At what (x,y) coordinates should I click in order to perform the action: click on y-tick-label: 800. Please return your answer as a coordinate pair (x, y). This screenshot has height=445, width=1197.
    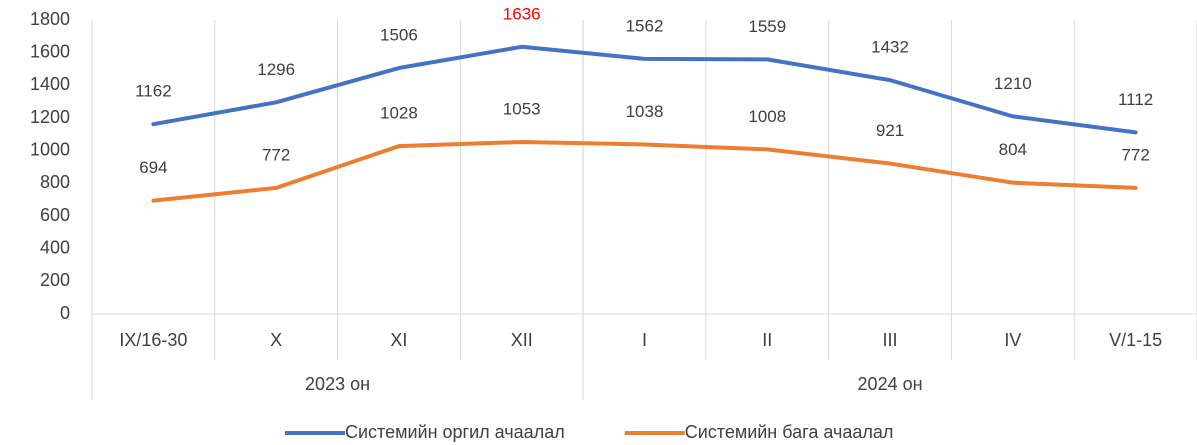
    Looking at the image, I should click on (55, 182).